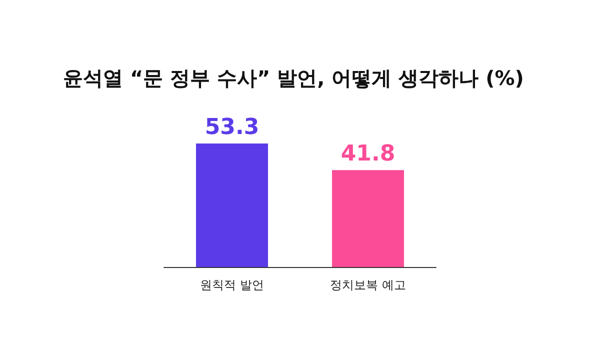  I want to click on chart-title: 윤석열 “문 정부 수사” 발언, 어떻게 생각하나 (%), so click(293, 78).